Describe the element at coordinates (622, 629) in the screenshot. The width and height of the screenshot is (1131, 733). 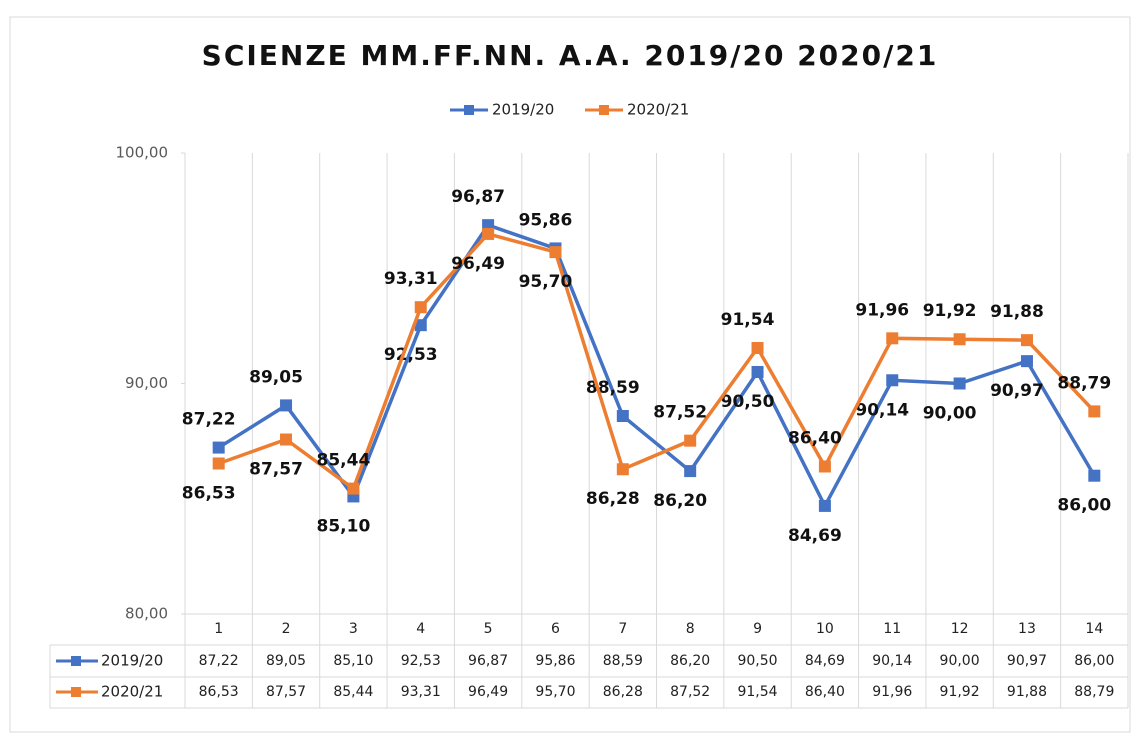
I see `x-tick-label: 7` at that location.